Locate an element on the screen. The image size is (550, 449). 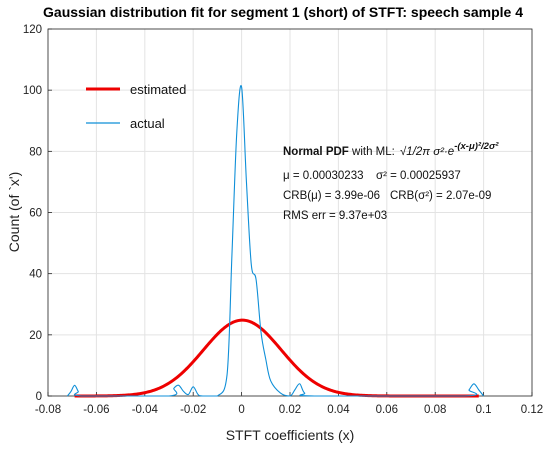
x-tick-label: -0.04 is located at coordinates (145, 410).